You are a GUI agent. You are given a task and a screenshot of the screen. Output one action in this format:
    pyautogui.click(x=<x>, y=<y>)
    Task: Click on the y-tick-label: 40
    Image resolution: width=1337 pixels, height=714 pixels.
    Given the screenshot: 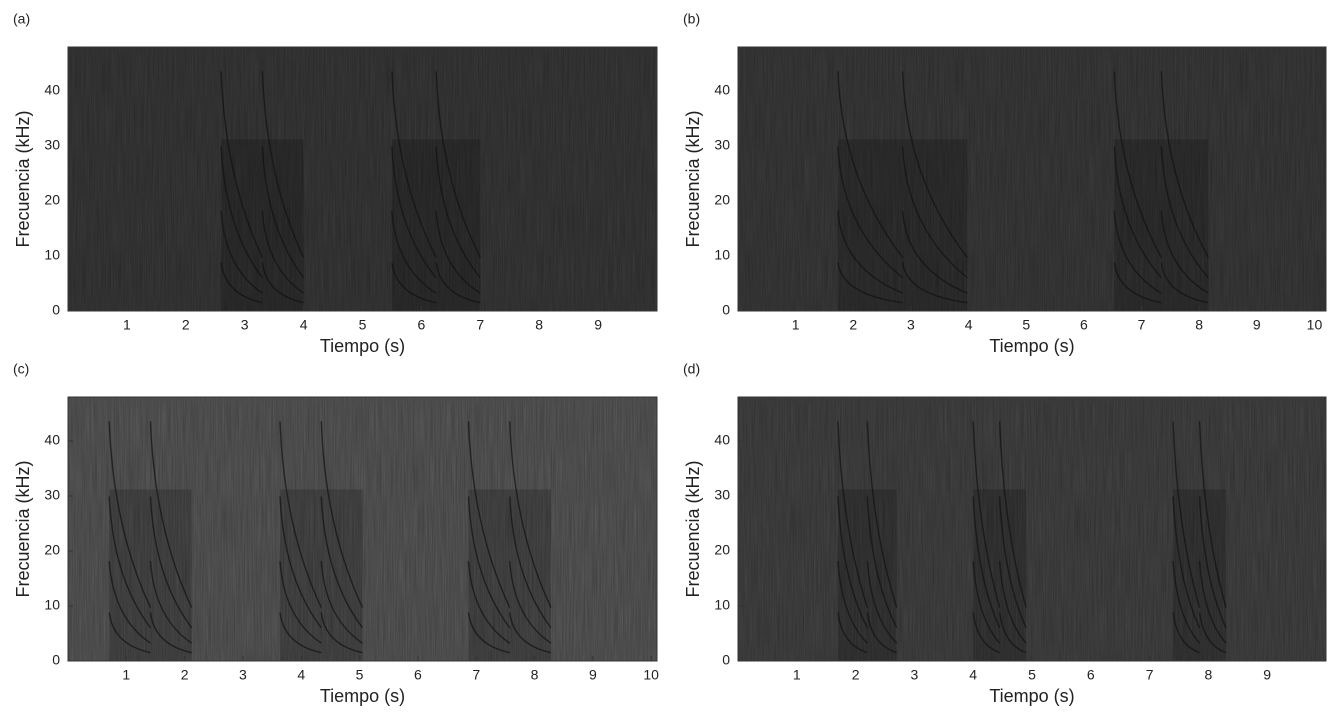 What is the action you would take?
    pyautogui.click(x=52, y=440)
    